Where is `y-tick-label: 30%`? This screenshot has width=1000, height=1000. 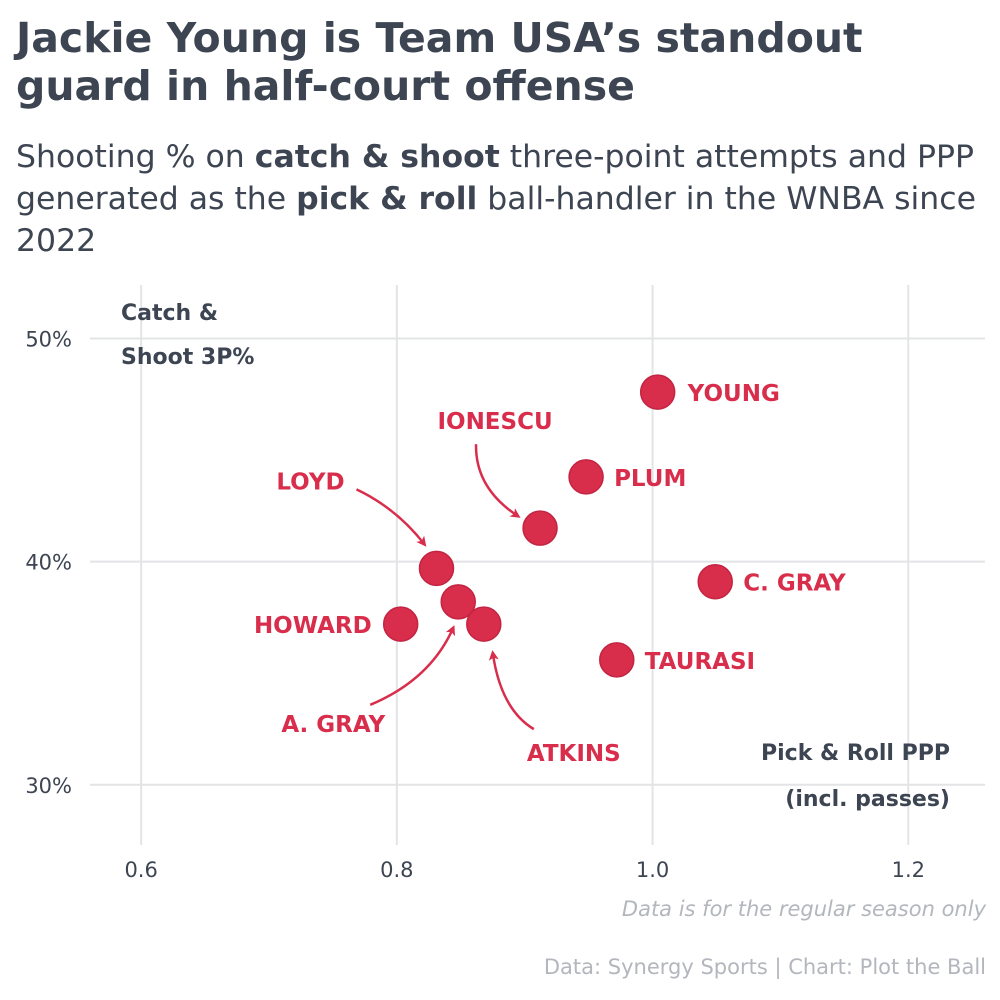 y-tick-label: 30% is located at coordinates (48, 786).